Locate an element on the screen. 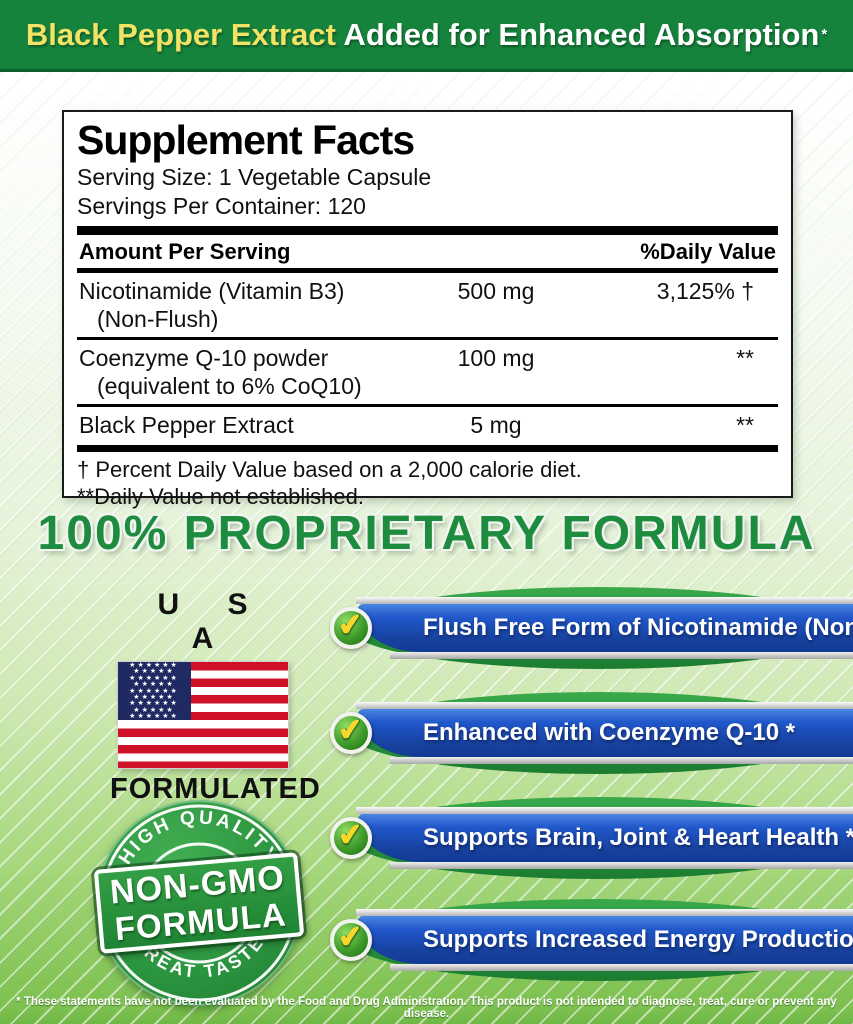 This screenshot has width=853, height=1024. ingredient-name-line1: Coenzyme Q-10 powder is located at coordinates (204, 358).